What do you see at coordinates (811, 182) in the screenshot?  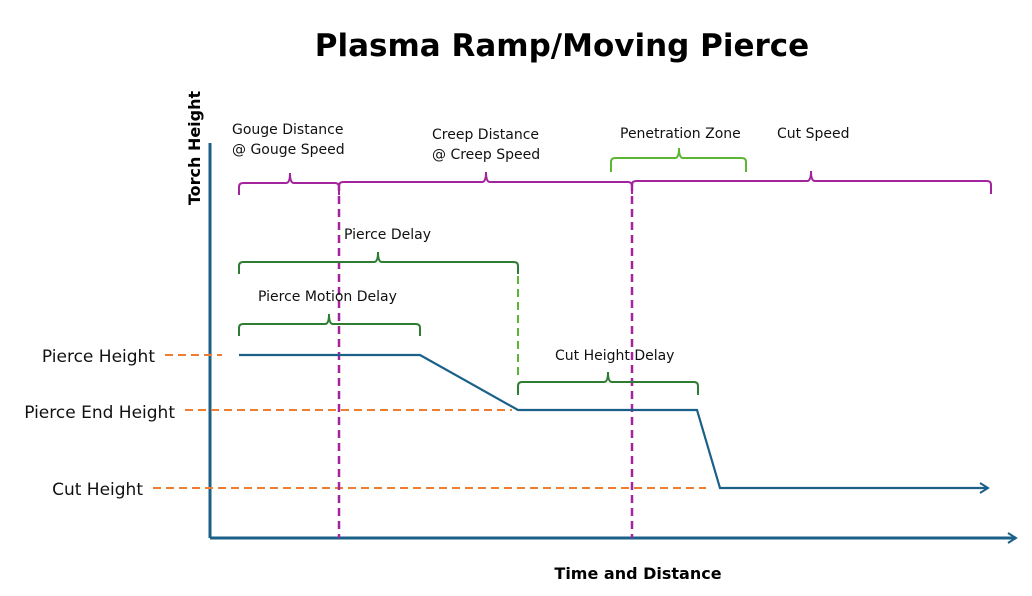 I see `cut-speed-brace` at bounding box center [811, 182].